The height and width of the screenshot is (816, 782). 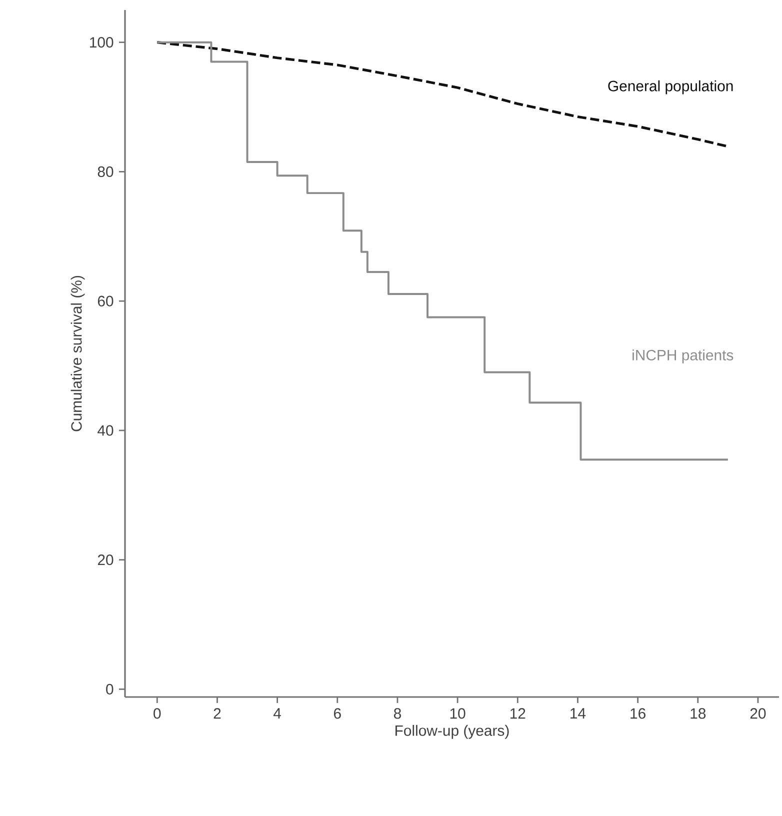 What do you see at coordinates (683, 356) in the screenshot?
I see `text: iNCPH patients` at bounding box center [683, 356].